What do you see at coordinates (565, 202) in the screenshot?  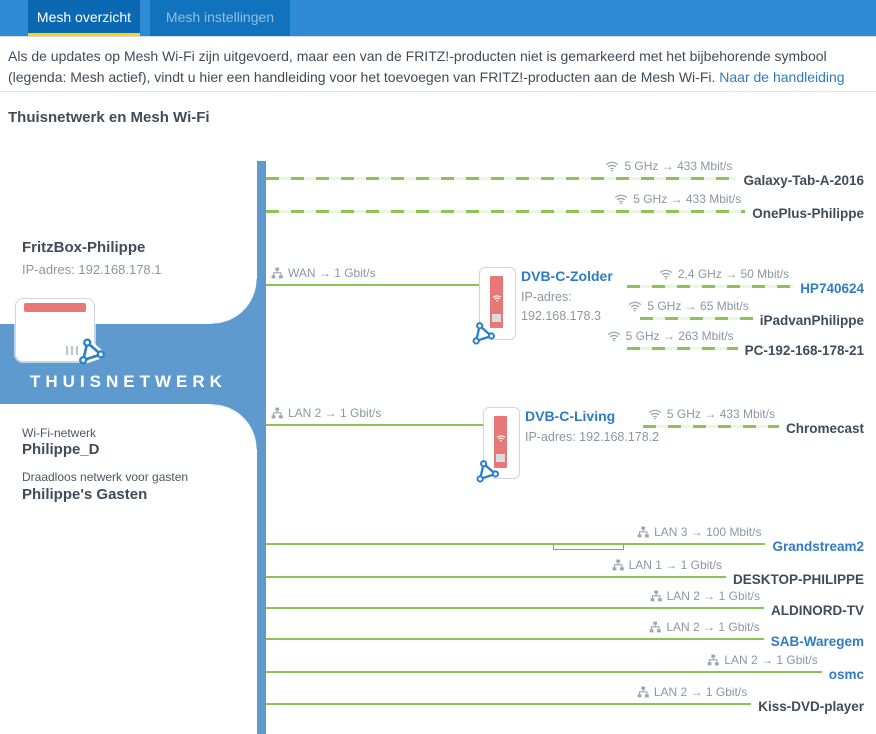 I see `device-row-oneplus: 5 GHz → 433 Mbit/s OnePlus-Philippe` at bounding box center [565, 202].